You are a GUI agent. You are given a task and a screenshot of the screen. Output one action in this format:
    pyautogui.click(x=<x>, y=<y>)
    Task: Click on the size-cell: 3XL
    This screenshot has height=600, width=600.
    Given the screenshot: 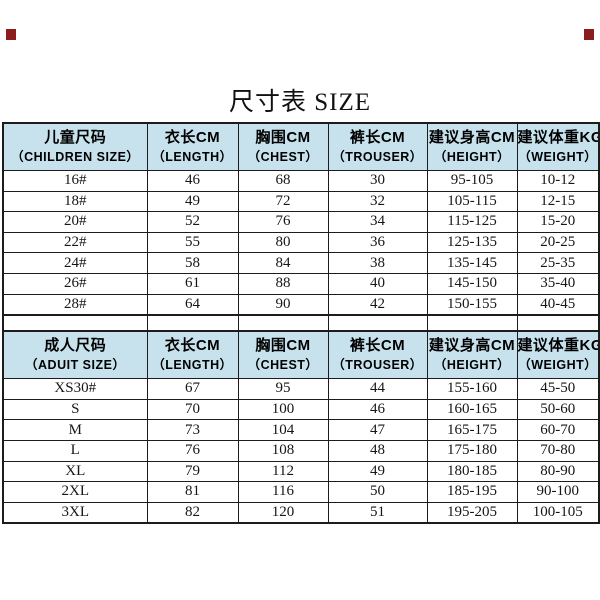 What is the action you would take?
    pyautogui.click(x=75, y=512)
    